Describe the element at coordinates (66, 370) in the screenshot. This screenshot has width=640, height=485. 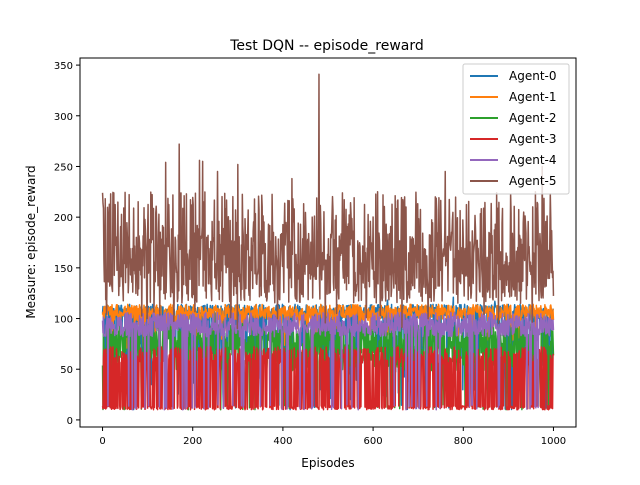
I see `y-tick-label: 50` at that location.